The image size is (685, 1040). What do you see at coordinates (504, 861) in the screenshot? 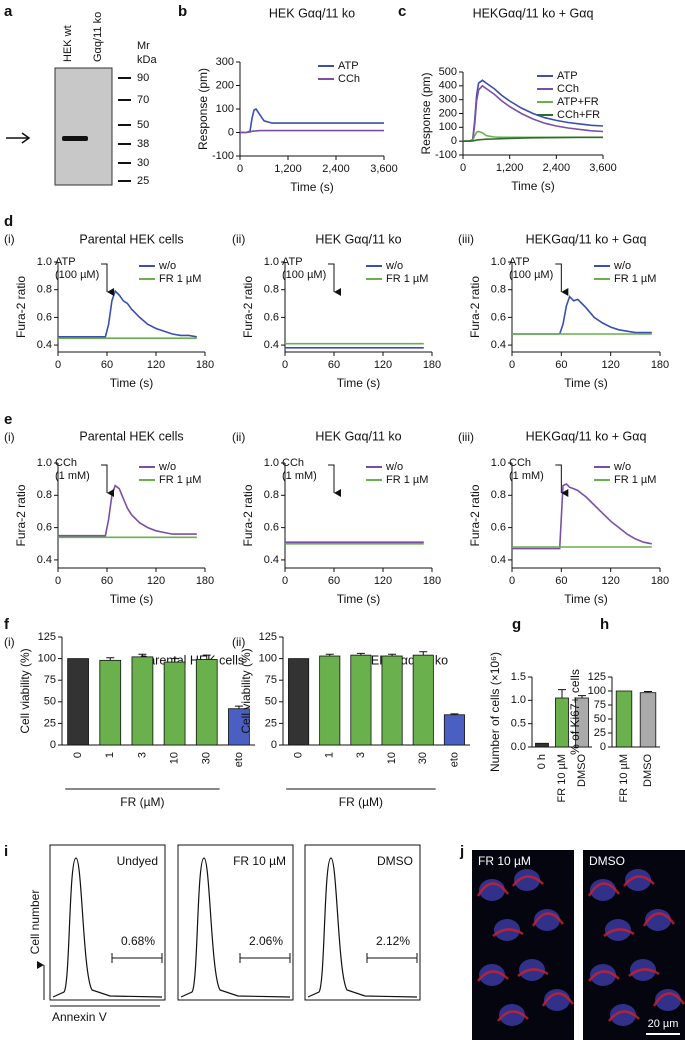
I see `image-label: FR 10 µM` at bounding box center [504, 861].